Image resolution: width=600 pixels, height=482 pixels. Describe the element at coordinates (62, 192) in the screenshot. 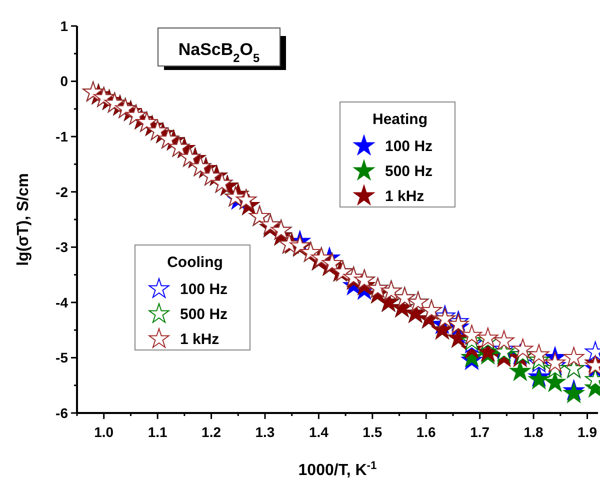

I see `y-tick-label: -2` at that location.